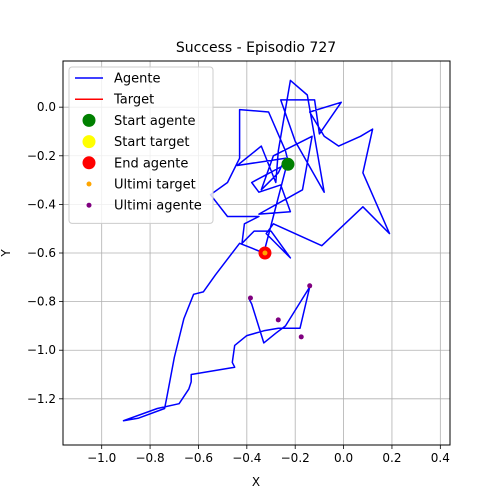  I want to click on marker-start-agente, so click(288, 164).